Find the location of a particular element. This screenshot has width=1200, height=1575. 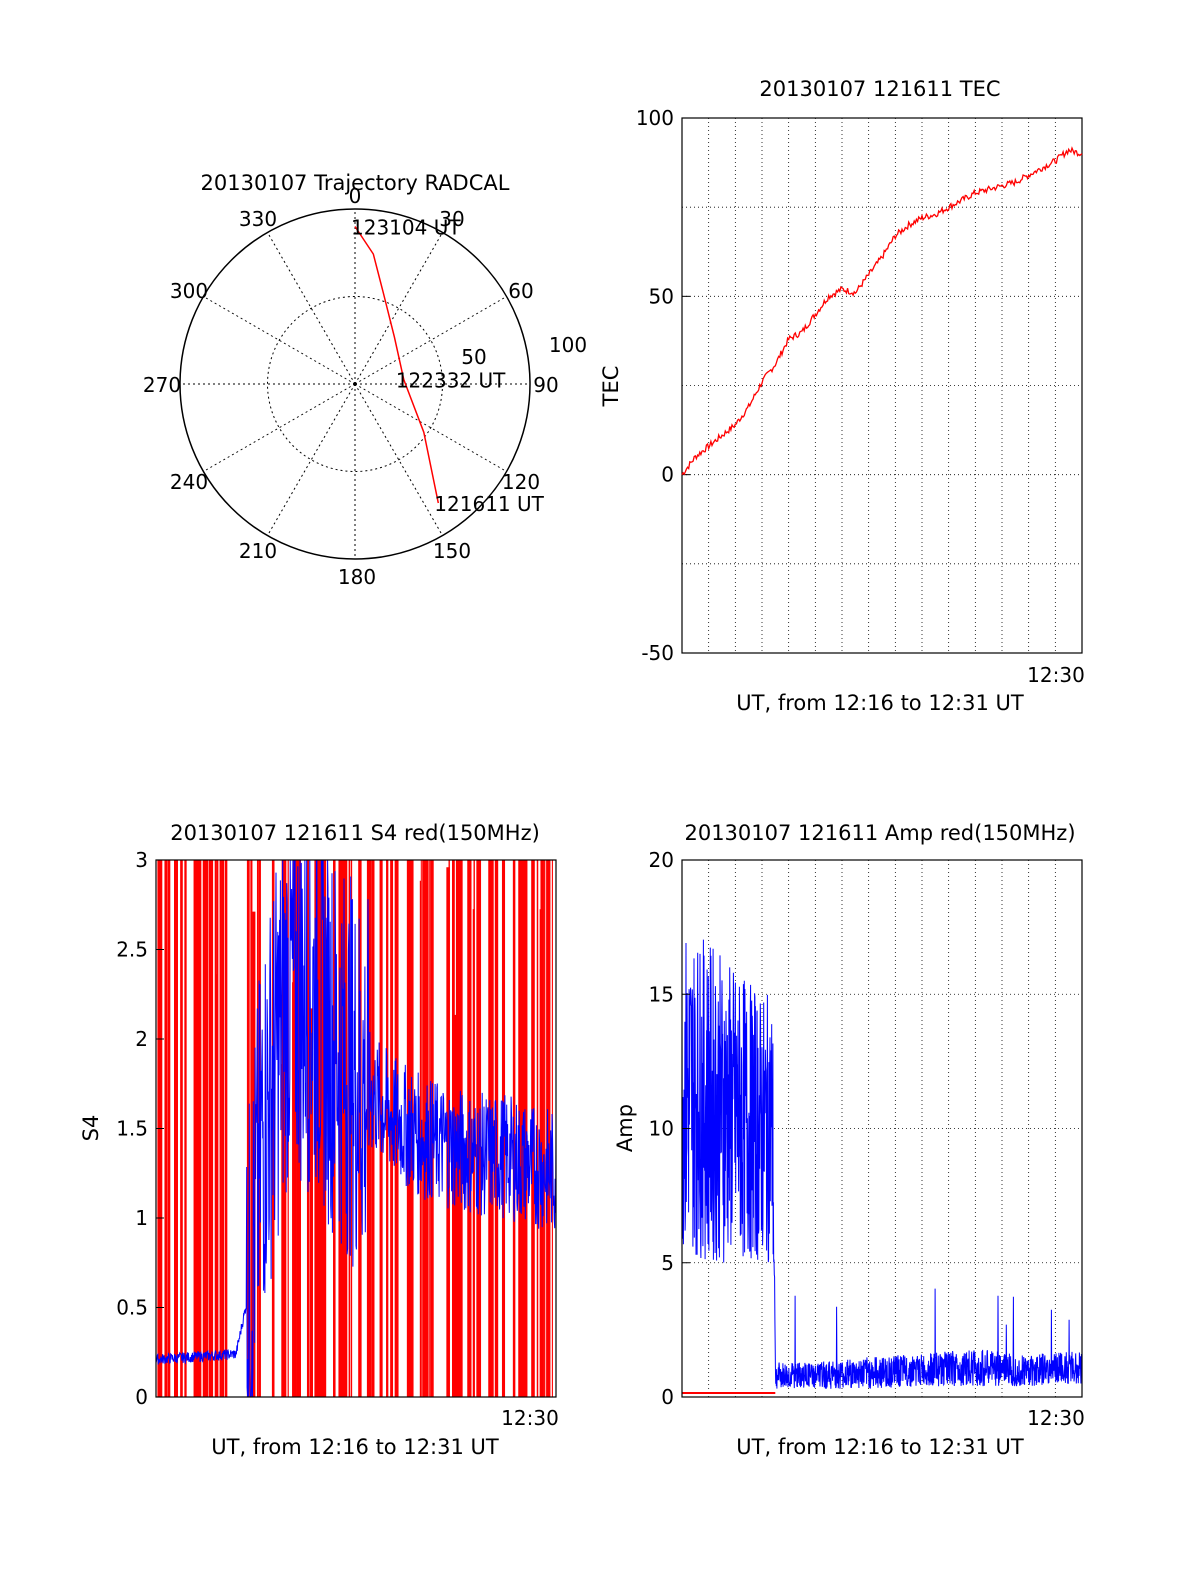

trajectory-annotation: 121611 UT is located at coordinates (489, 504).